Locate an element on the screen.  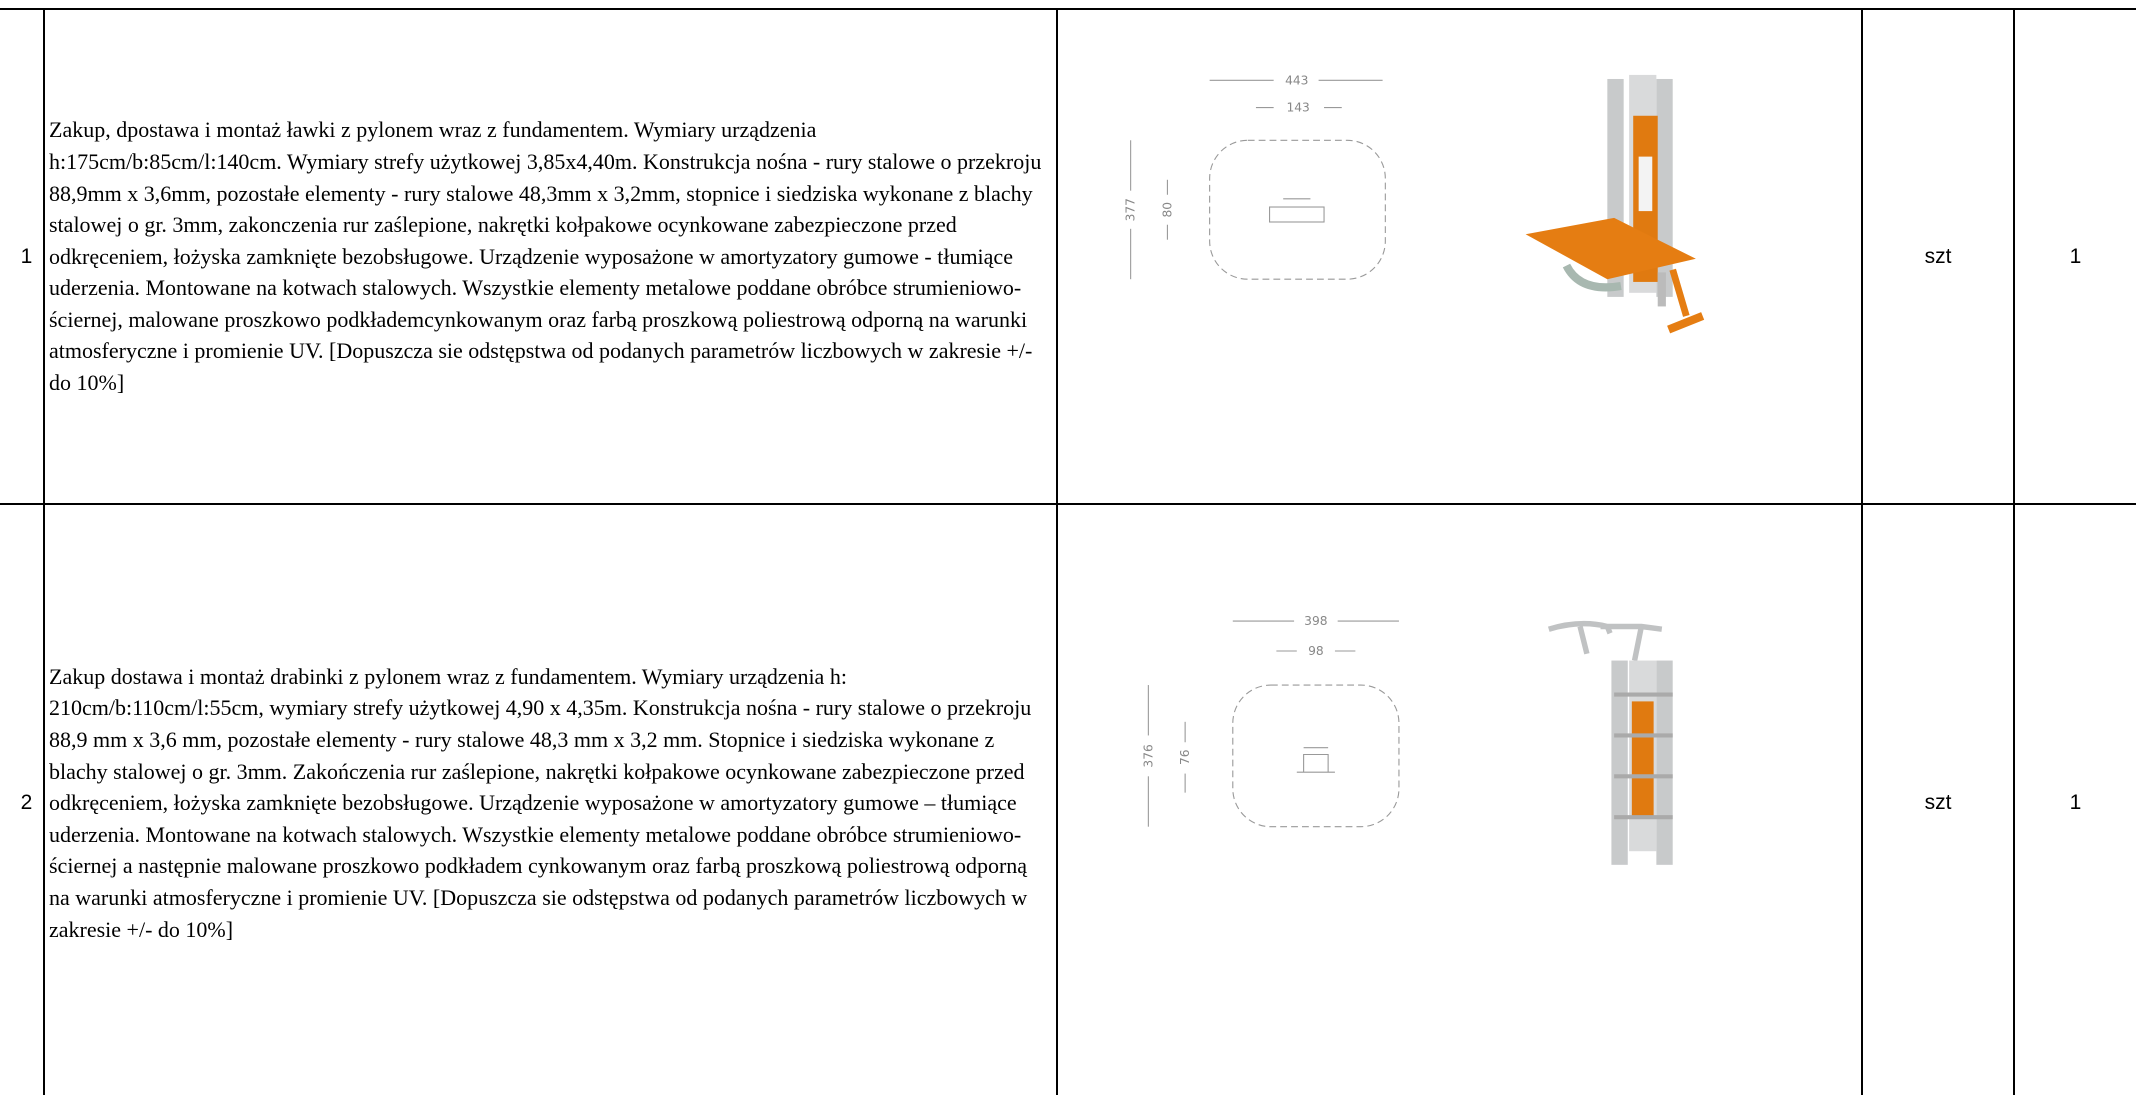
dimension-label: 443 is located at coordinates (1296, 80).